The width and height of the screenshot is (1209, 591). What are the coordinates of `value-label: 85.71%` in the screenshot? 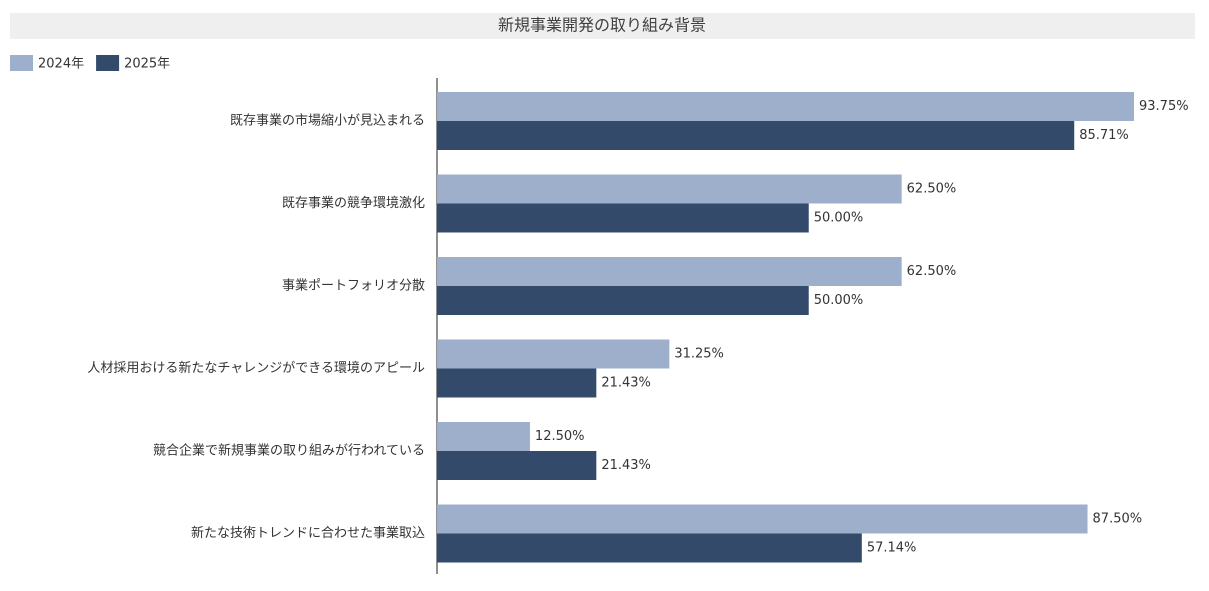 It's located at (1104, 135).